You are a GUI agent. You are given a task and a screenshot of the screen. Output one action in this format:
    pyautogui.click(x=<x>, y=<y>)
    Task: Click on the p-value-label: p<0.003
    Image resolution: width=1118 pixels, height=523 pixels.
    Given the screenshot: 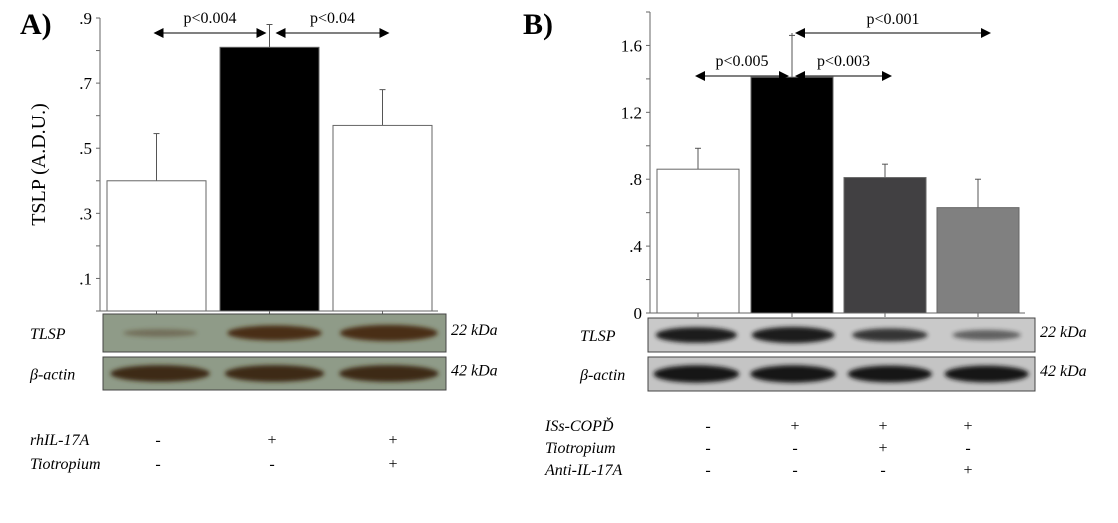 What is the action you would take?
    pyautogui.click(x=843, y=61)
    